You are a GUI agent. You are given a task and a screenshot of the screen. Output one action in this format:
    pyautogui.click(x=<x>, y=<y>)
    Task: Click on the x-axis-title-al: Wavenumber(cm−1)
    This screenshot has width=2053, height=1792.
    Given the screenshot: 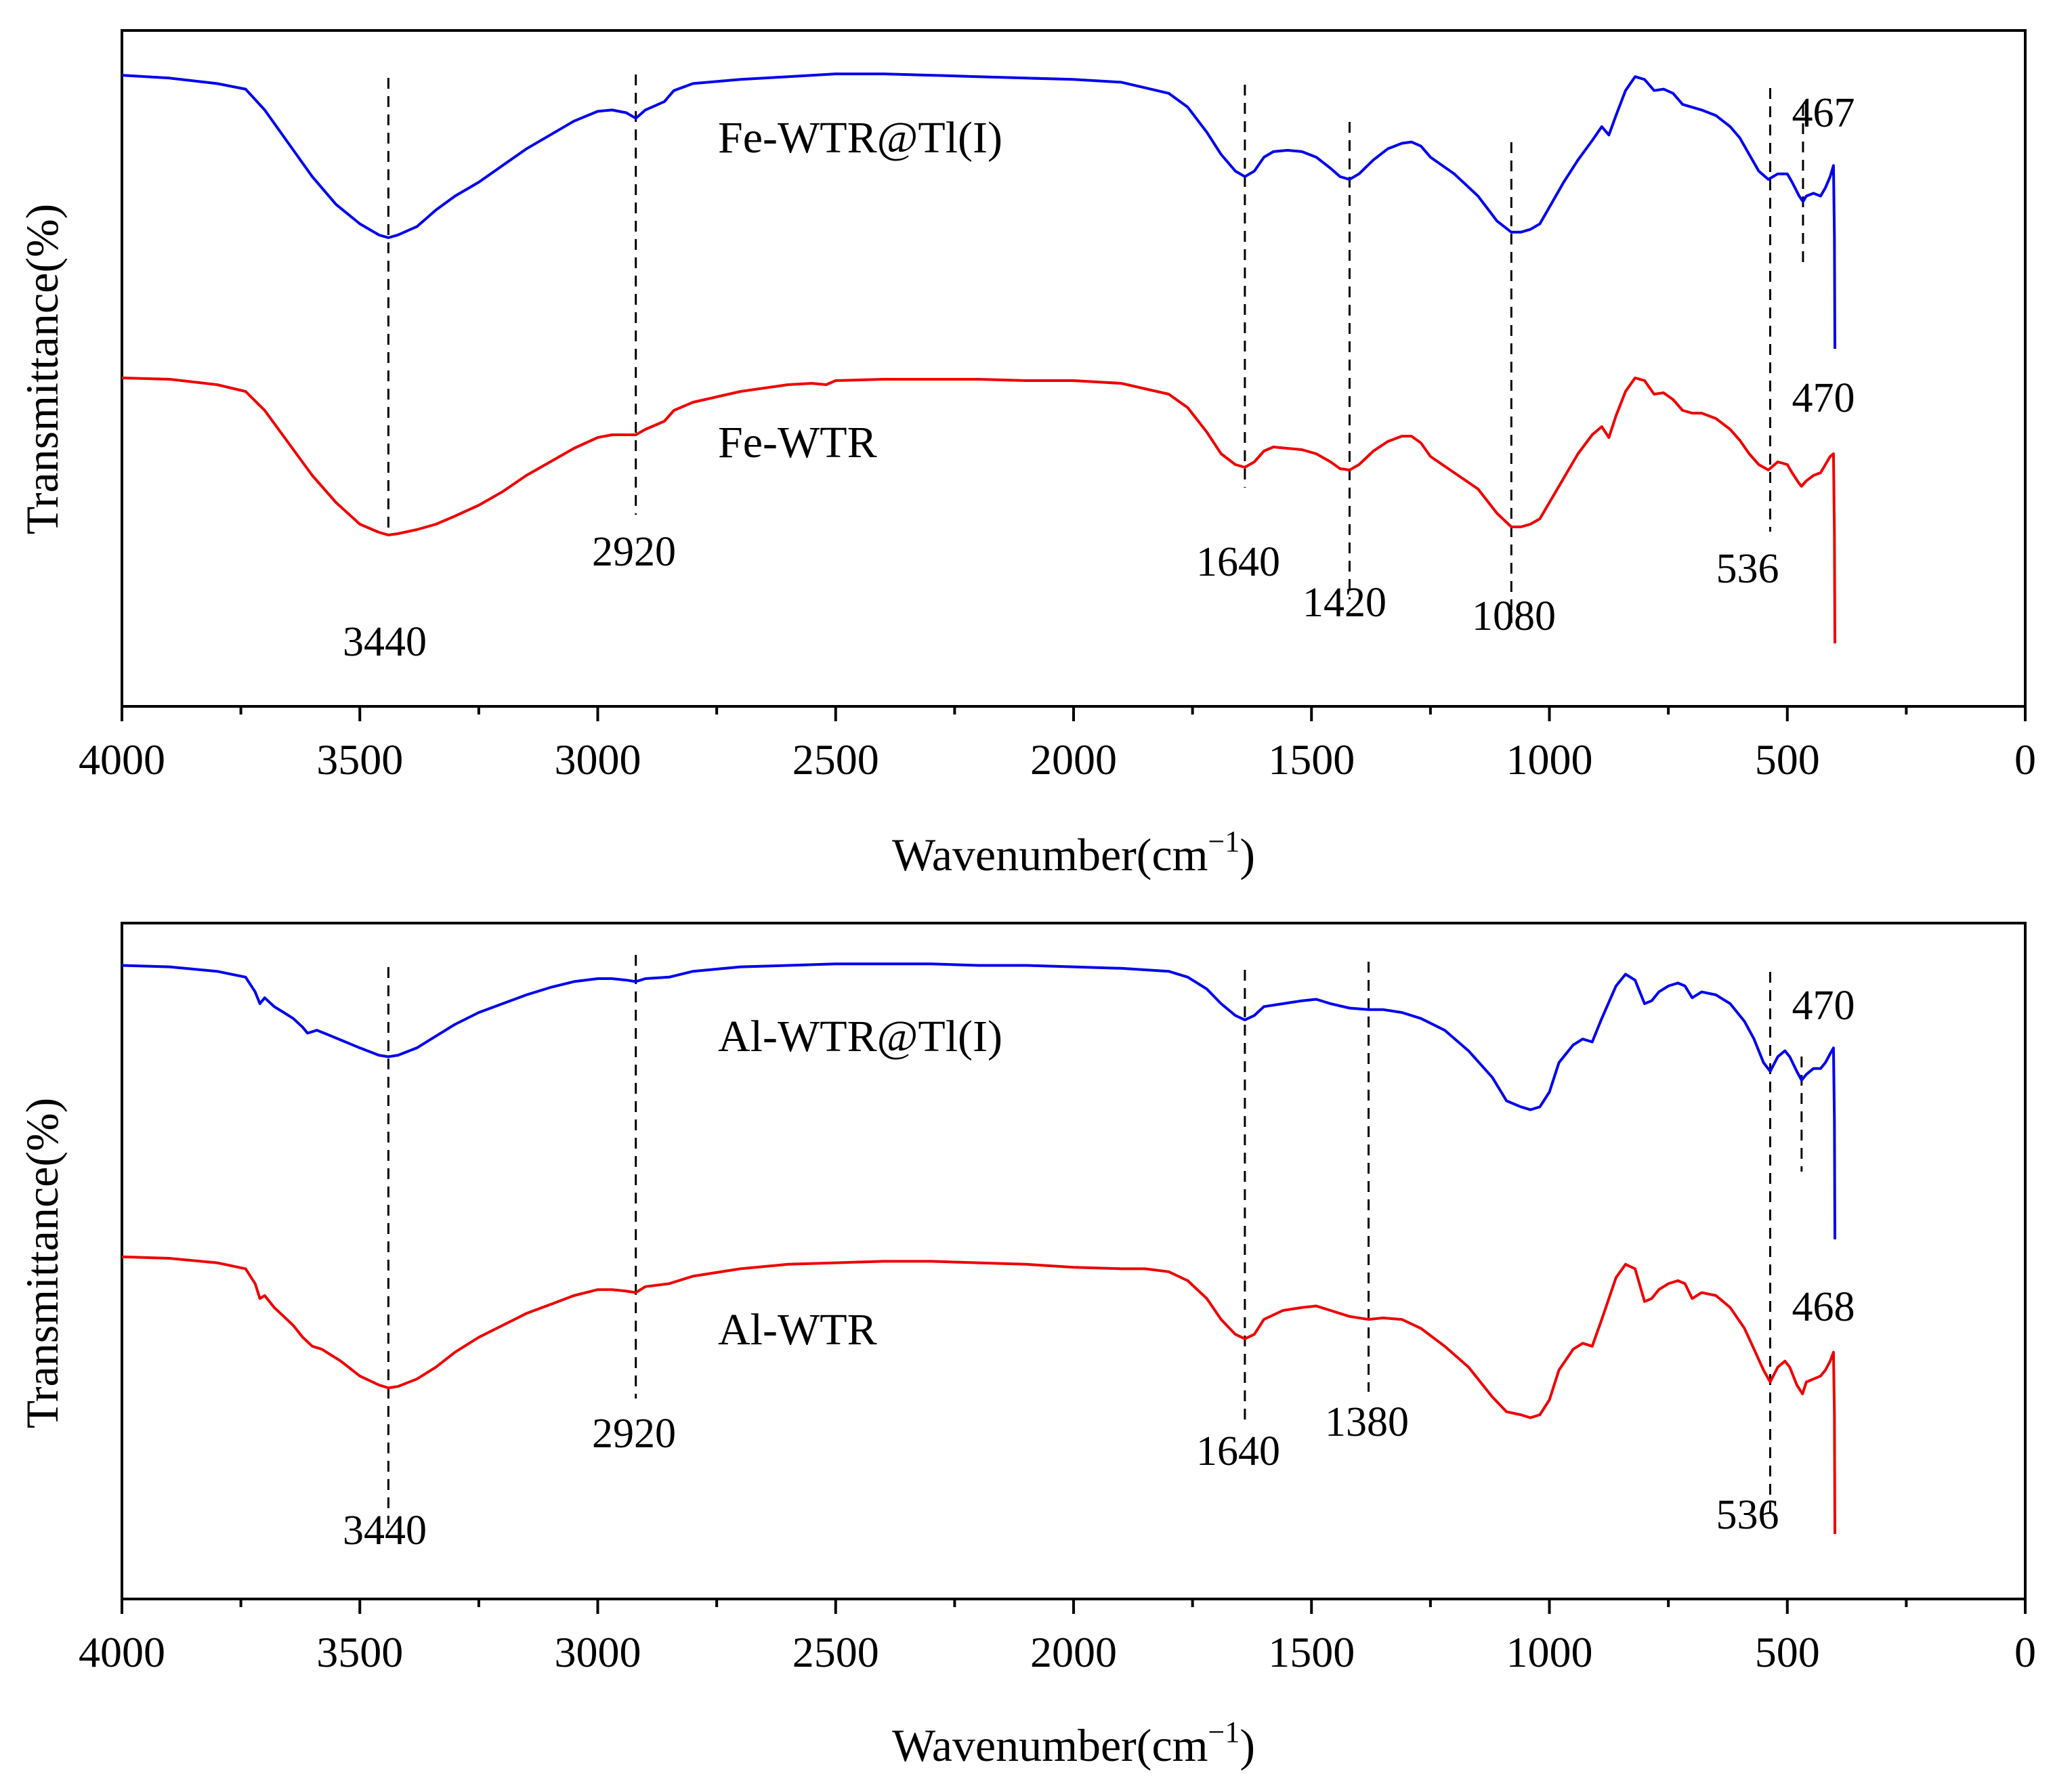 What is the action you would take?
    pyautogui.click(x=1073, y=1743)
    